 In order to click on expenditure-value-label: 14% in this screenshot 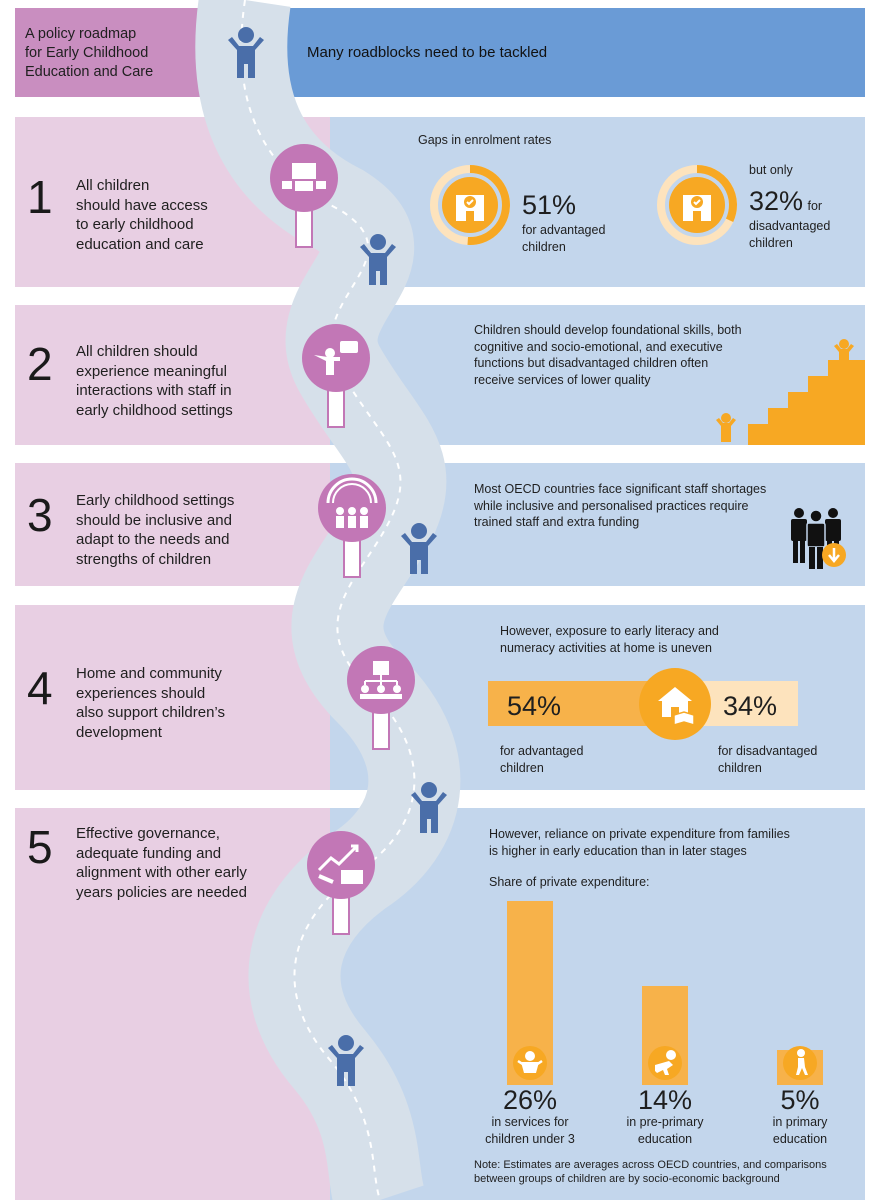, I will do `click(665, 1100)`.